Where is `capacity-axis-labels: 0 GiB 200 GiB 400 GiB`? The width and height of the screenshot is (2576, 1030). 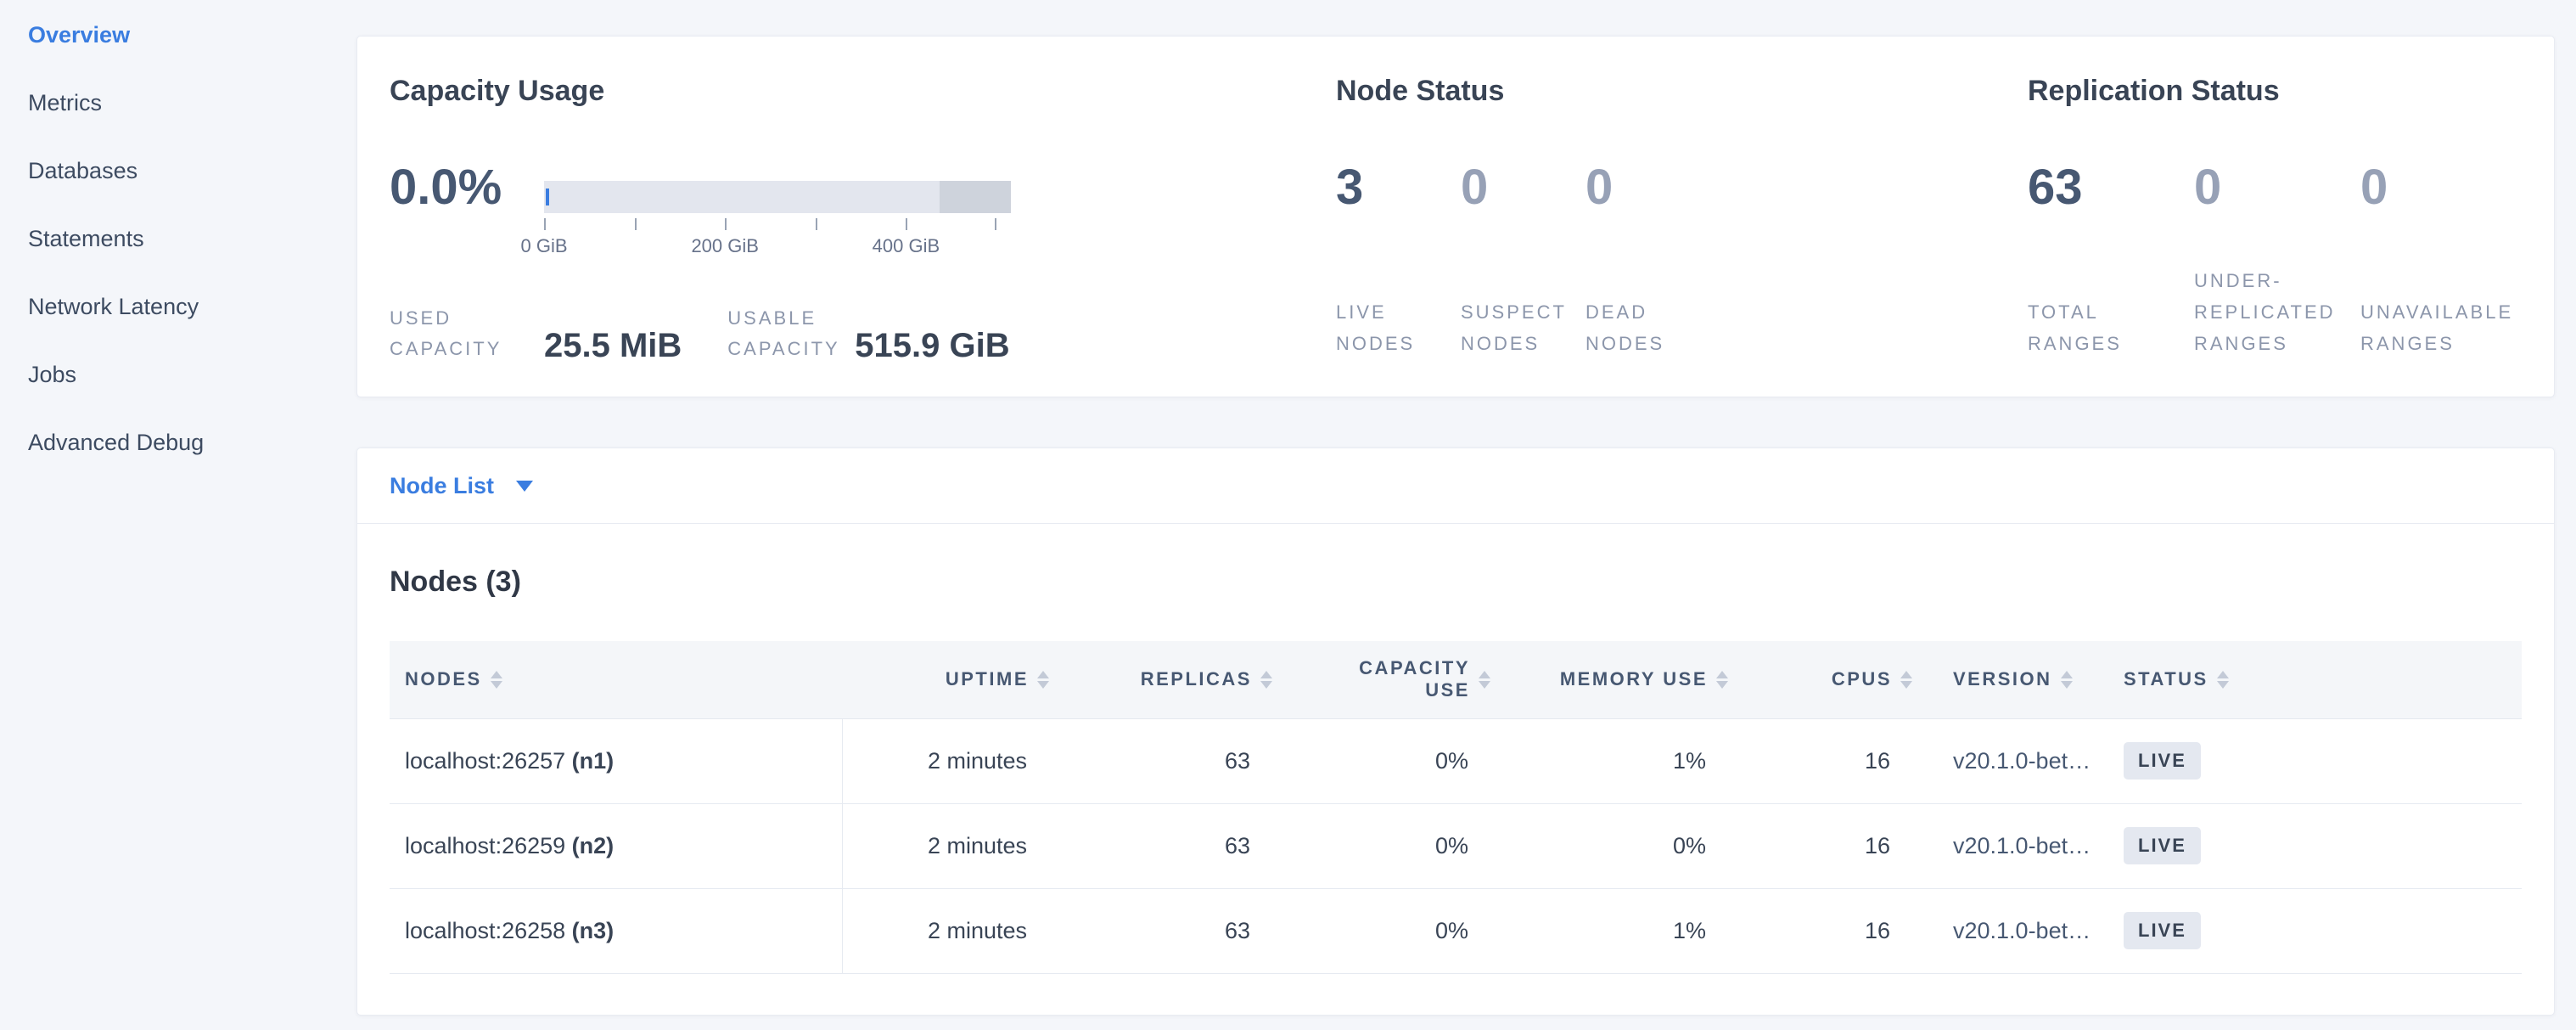 capacity-axis-labels: 0 GiB 200 GiB 400 GiB is located at coordinates (758, 248).